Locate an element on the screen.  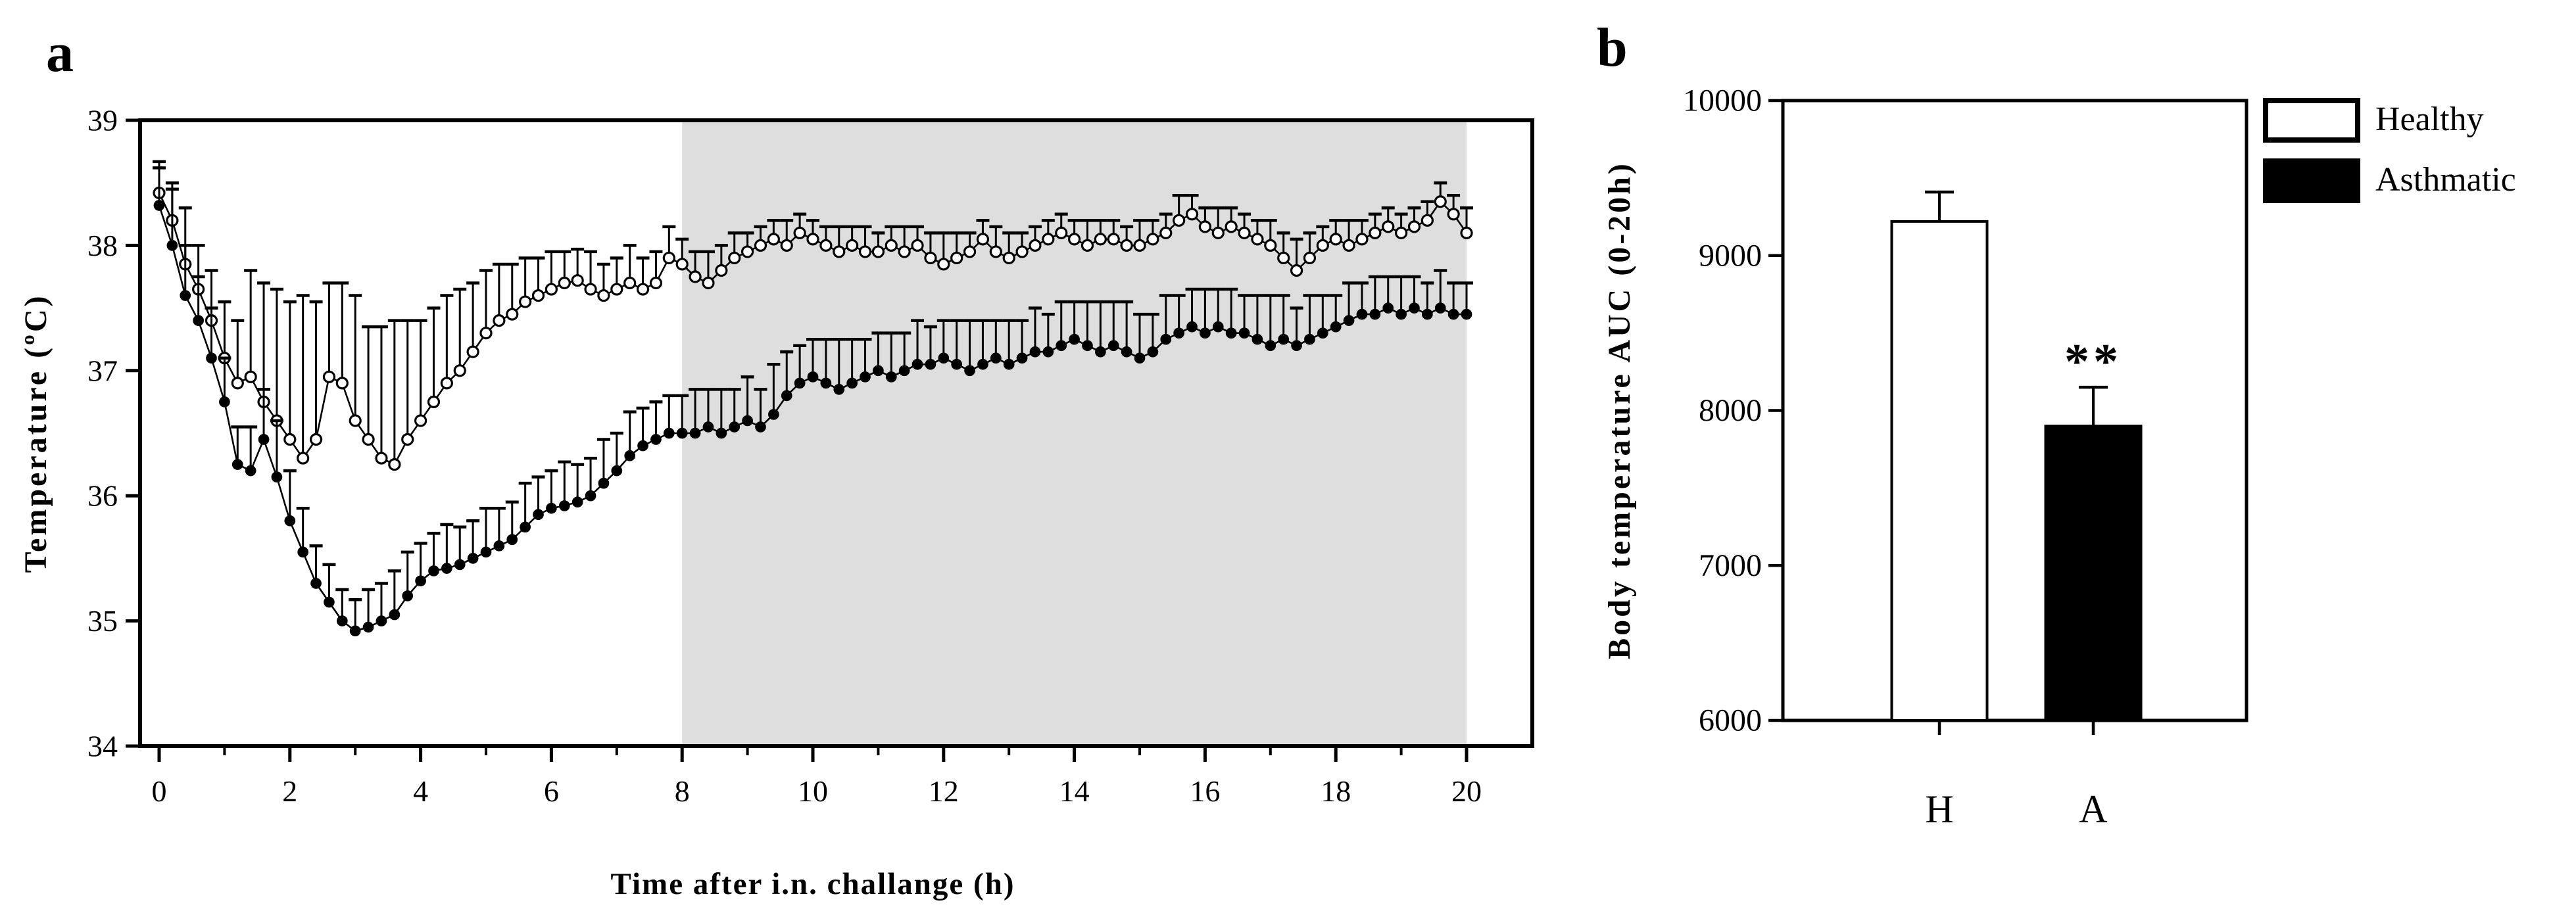
y-tick-label: 35 is located at coordinates (102, 621).